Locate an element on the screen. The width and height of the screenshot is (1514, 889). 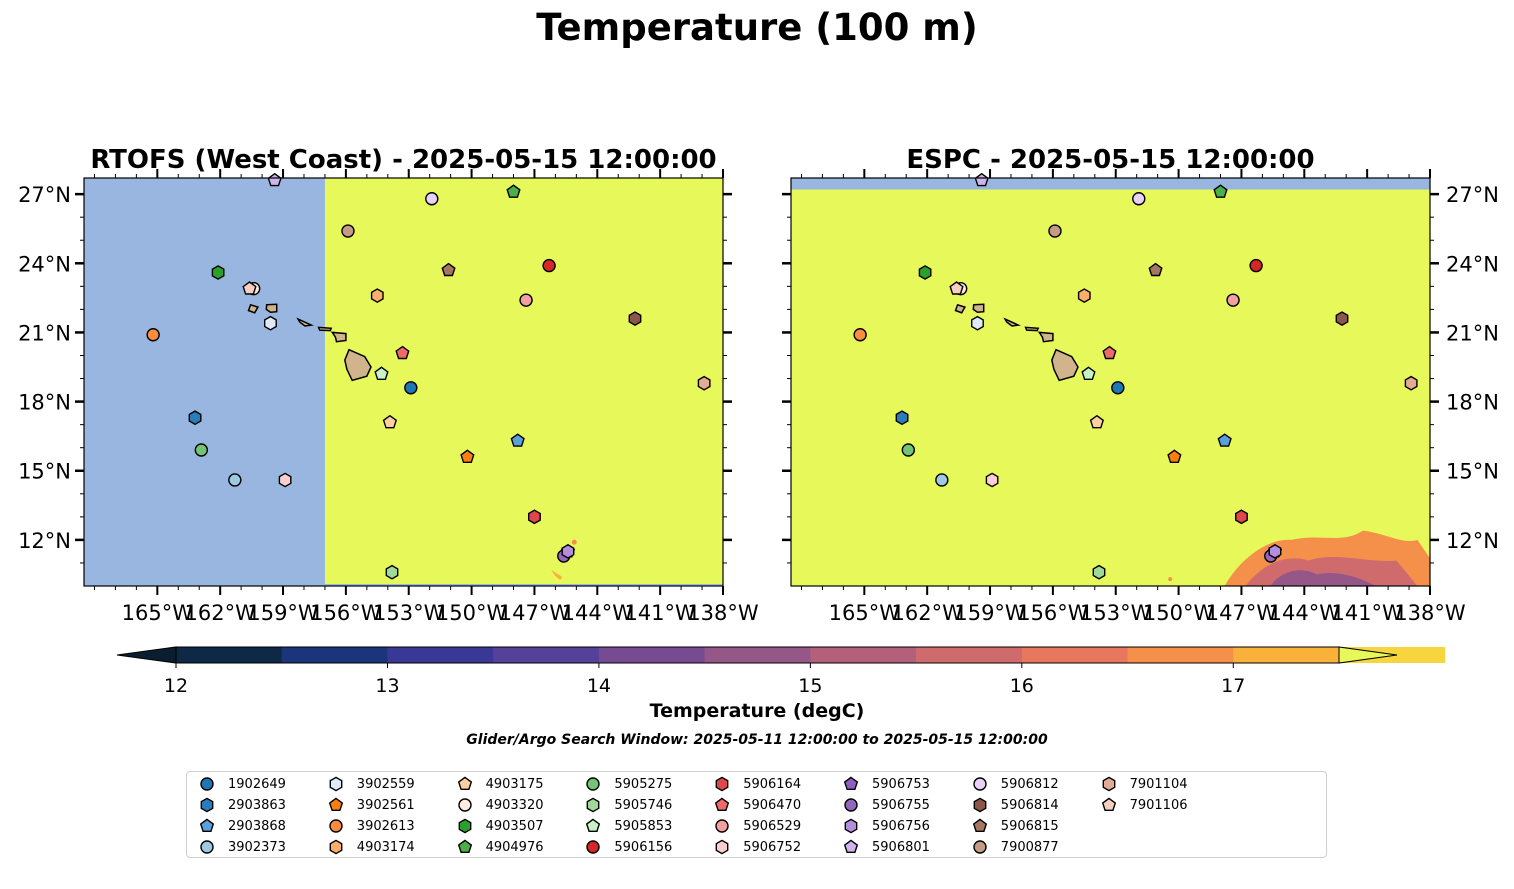
colorbar-tick-label: 12 is located at coordinates (176, 686).